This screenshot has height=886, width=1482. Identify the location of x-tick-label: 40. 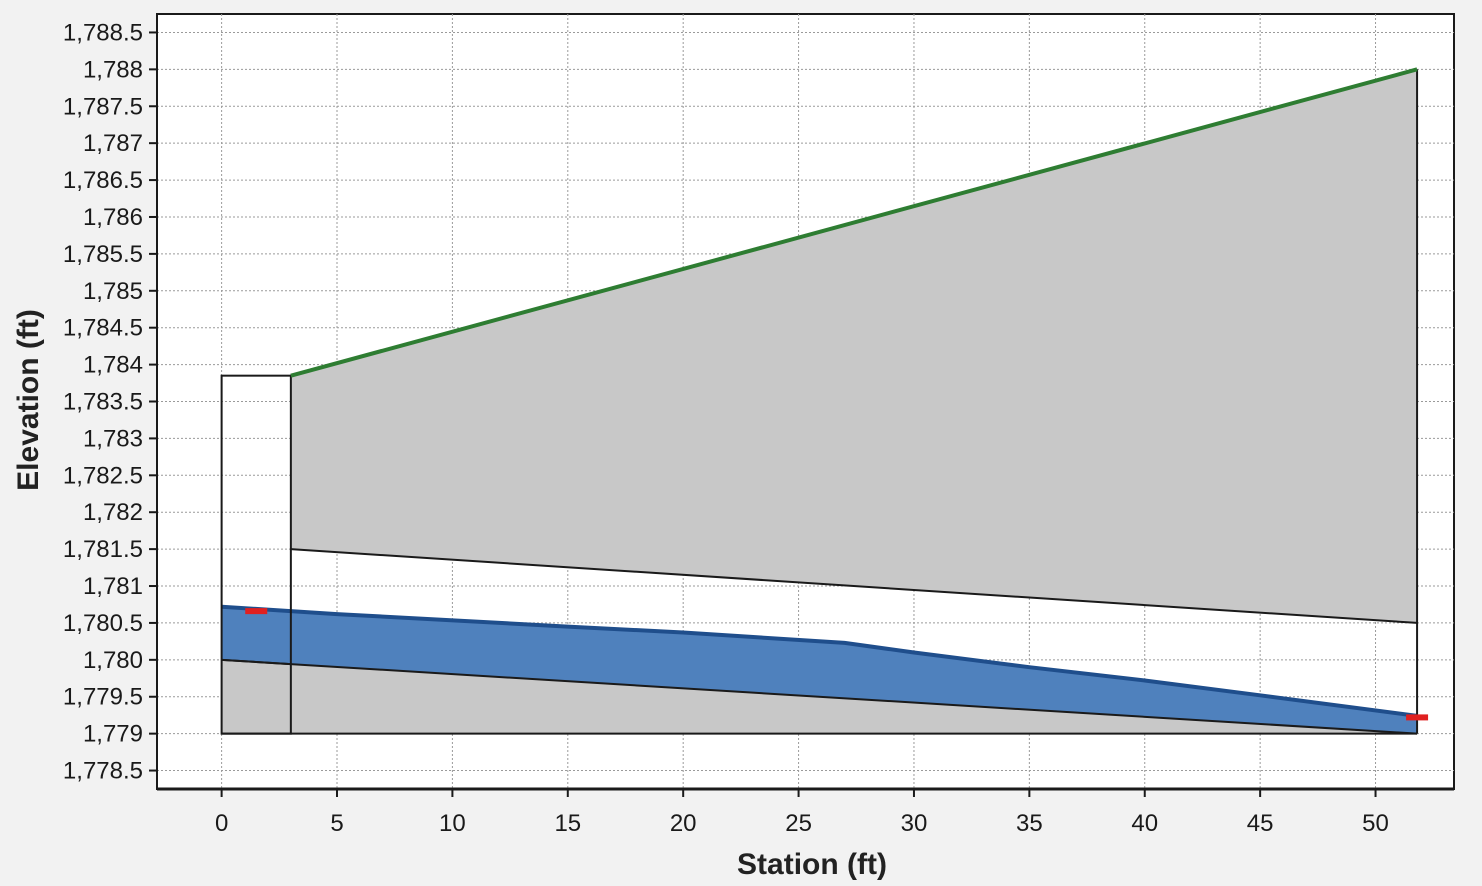
(1144, 823).